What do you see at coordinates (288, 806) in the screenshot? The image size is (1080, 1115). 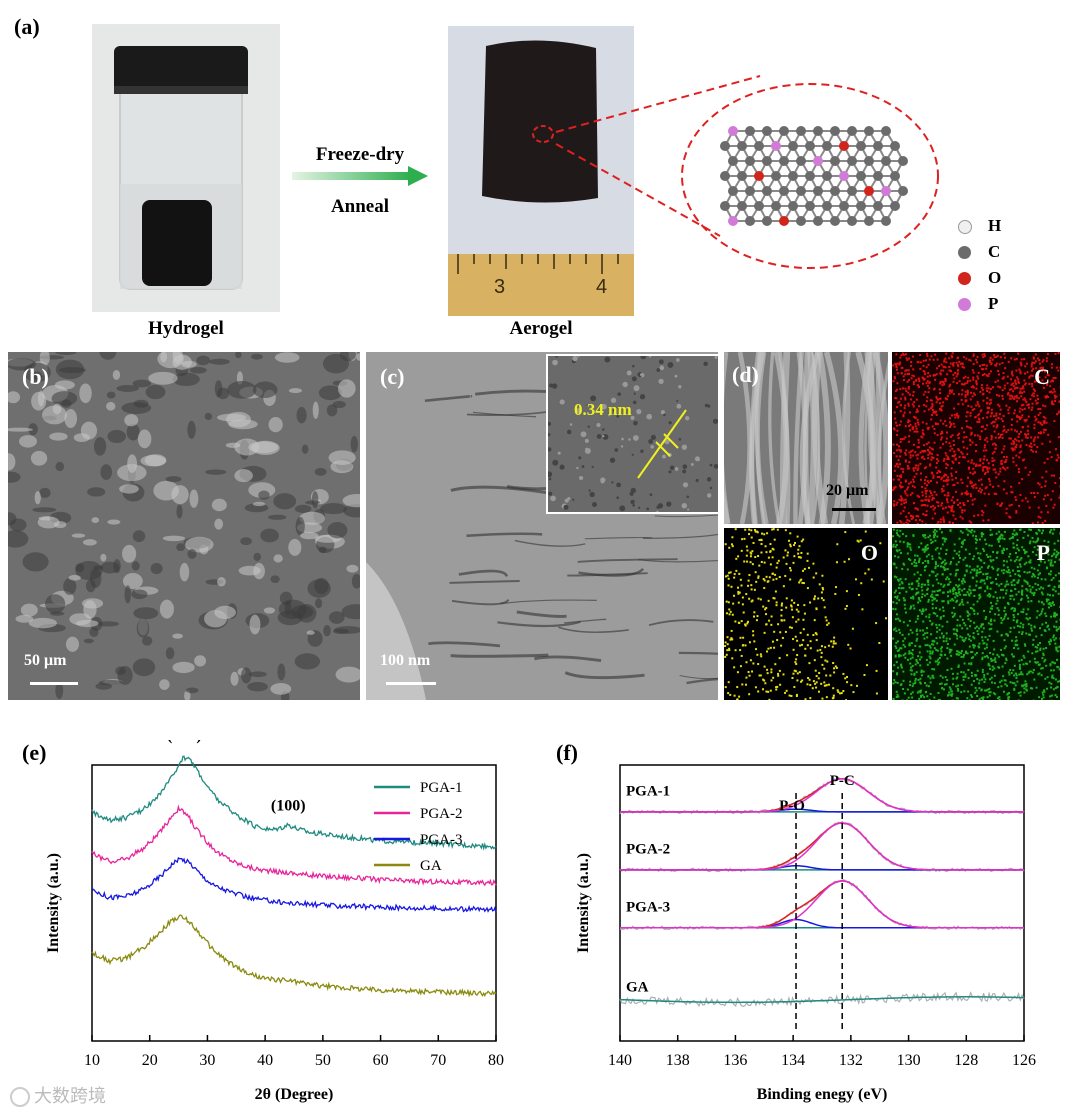 I see `xrd-annotation: (100)` at bounding box center [288, 806].